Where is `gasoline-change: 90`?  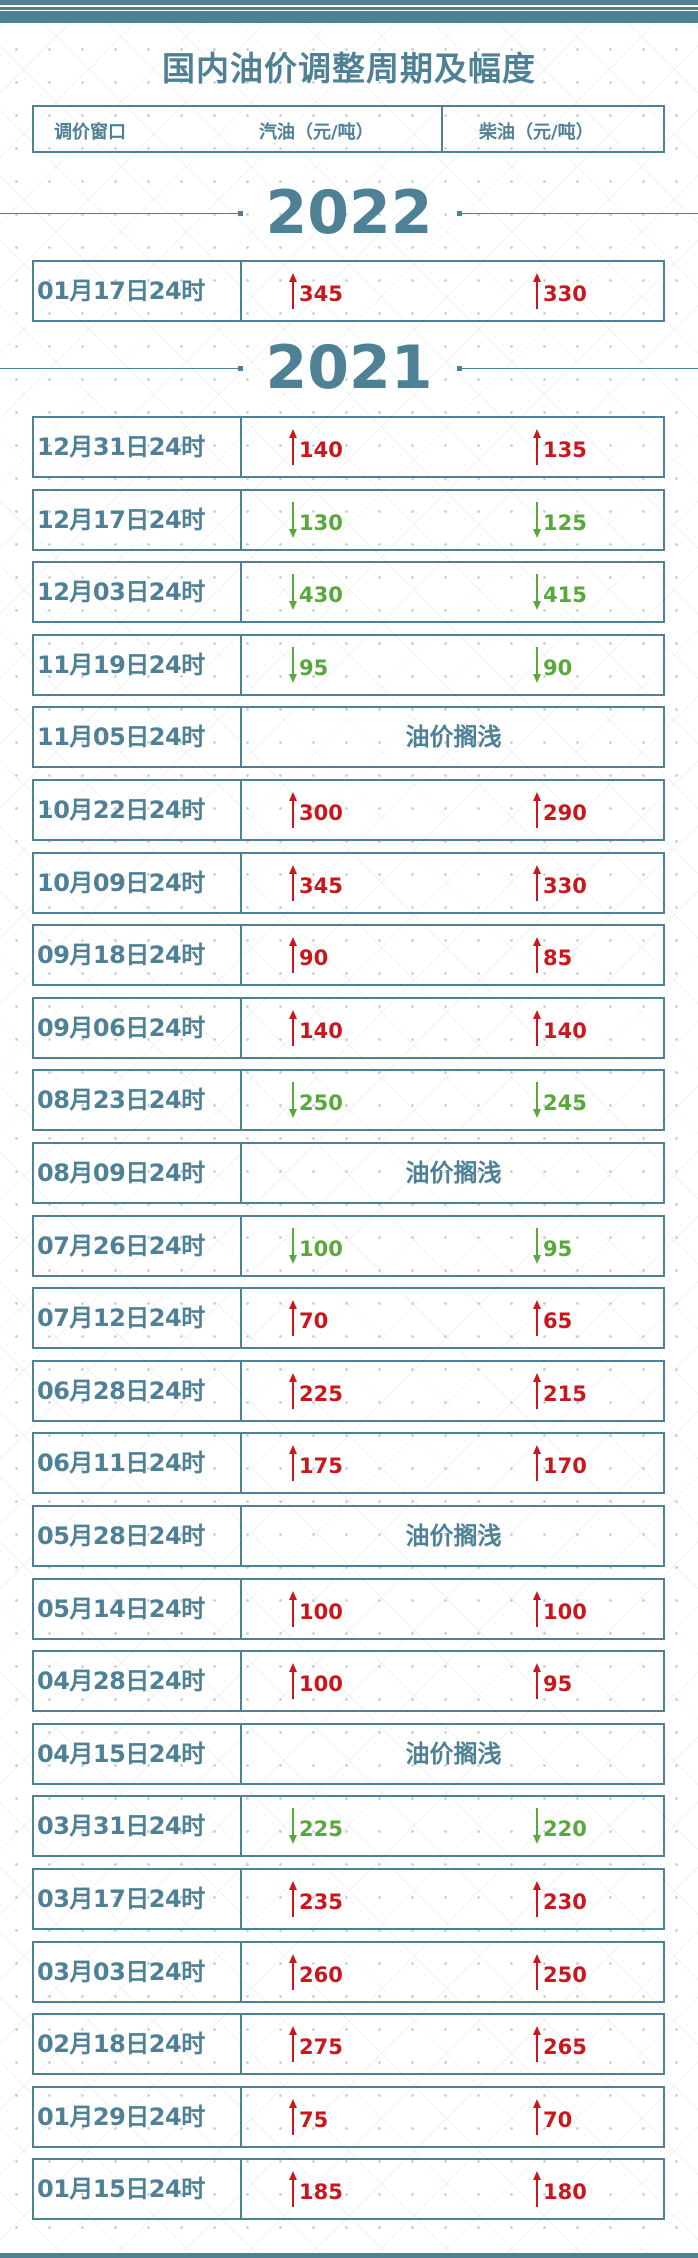
gasoline-change: 90 is located at coordinates (308, 955).